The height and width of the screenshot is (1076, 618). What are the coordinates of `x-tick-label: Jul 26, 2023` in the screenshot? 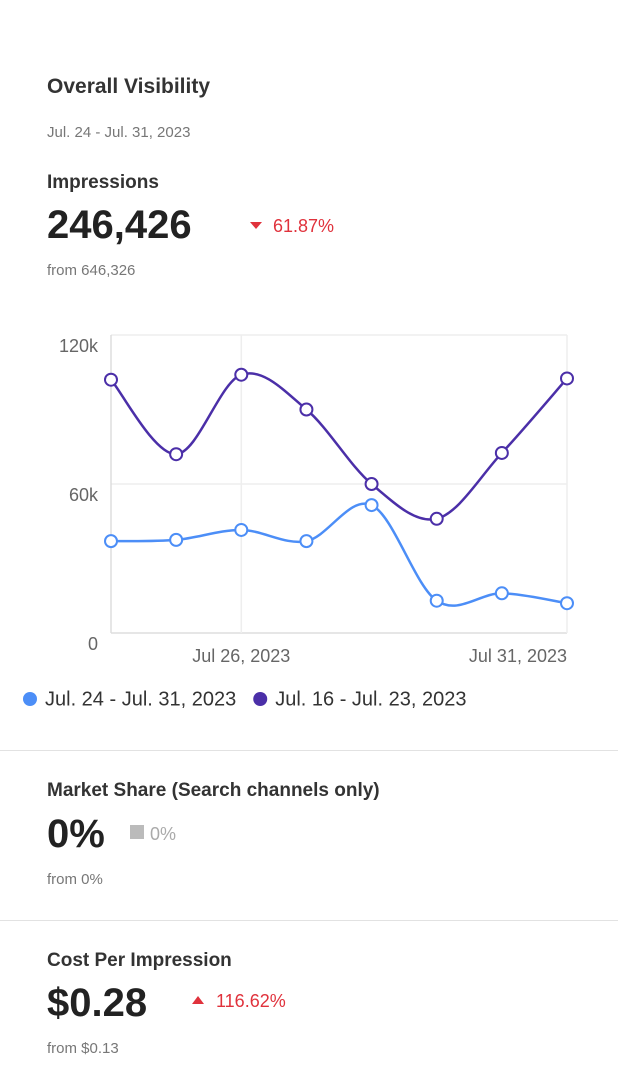 It's located at (241, 656).